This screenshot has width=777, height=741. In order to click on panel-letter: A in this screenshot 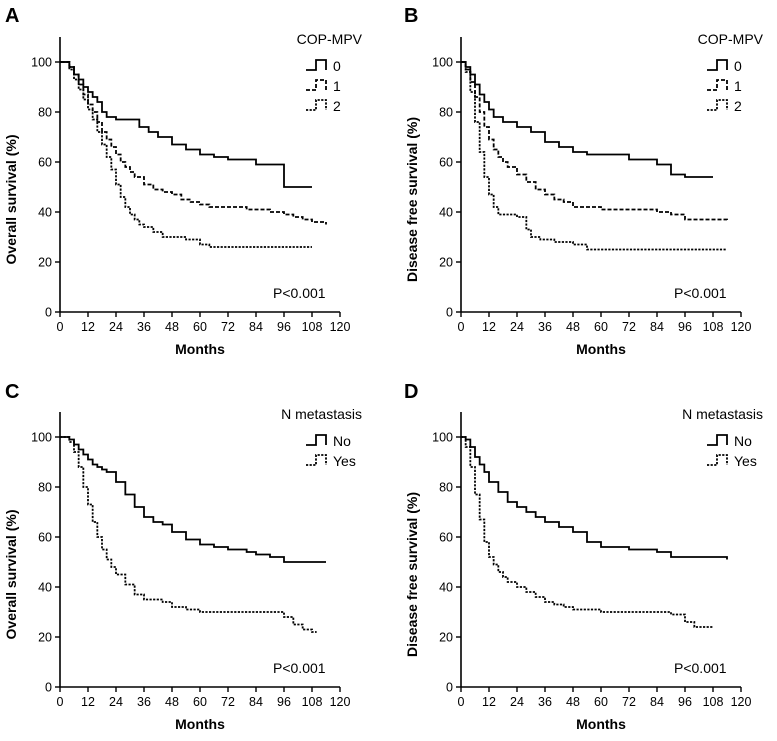, I will do `click(12, 16)`.